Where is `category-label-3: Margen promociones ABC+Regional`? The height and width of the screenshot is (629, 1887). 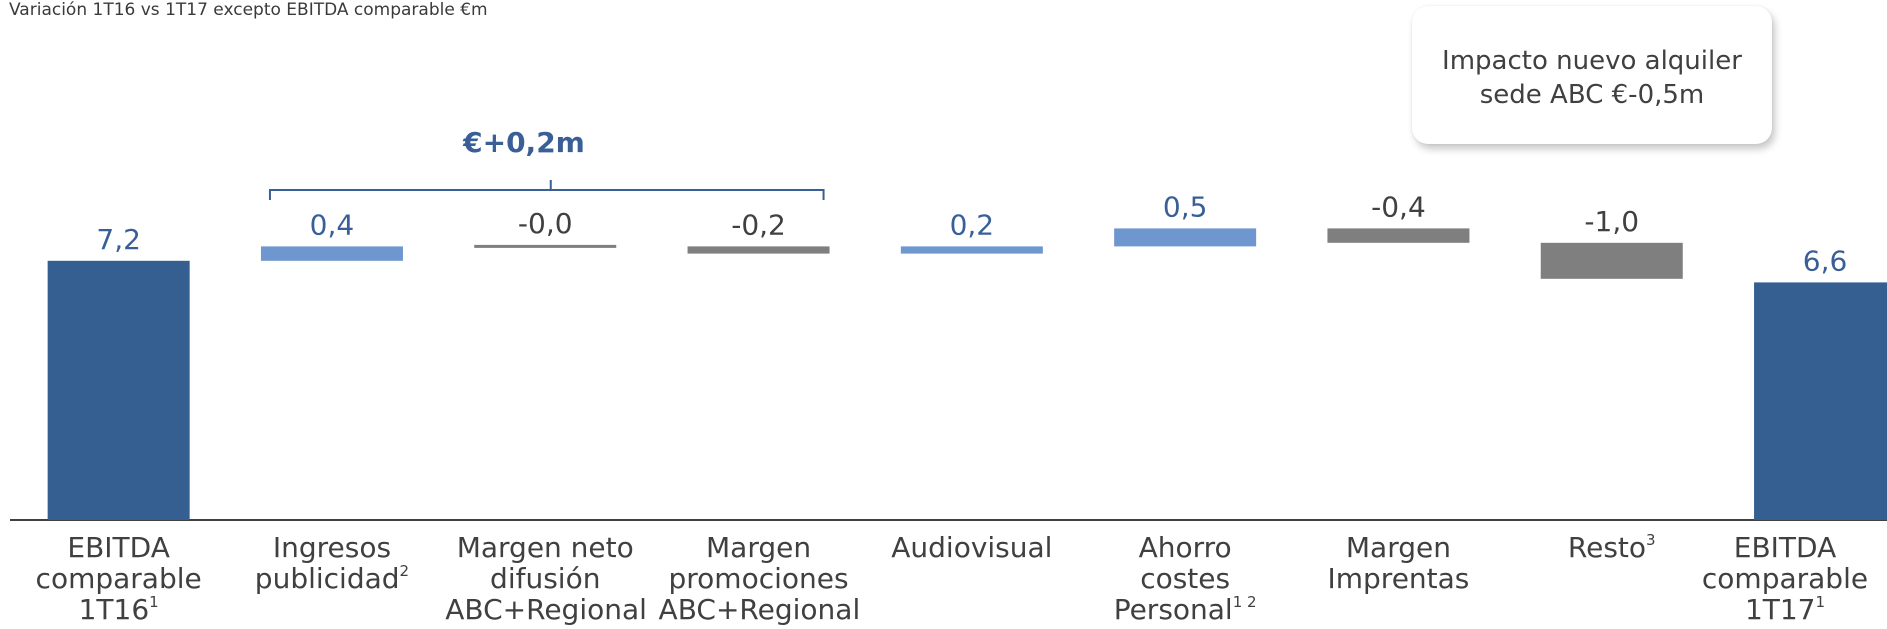 category-label-3: Margen promociones ABC+Regional is located at coordinates (759, 578).